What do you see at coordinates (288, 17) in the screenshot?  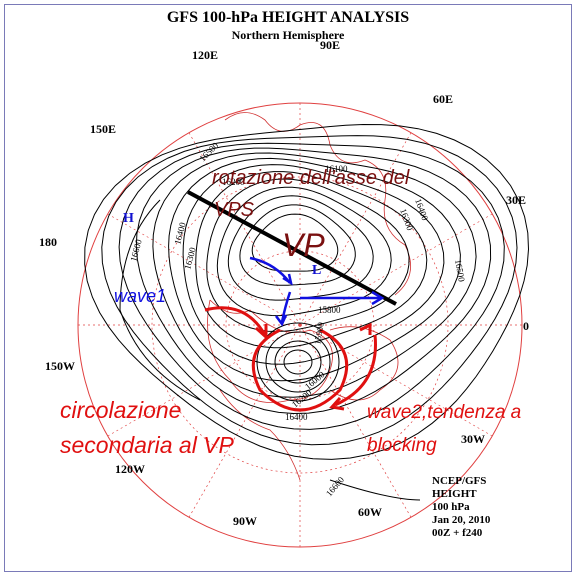 I see `title: GFS 100-hPa HEIGHT ANALYSIS` at bounding box center [288, 17].